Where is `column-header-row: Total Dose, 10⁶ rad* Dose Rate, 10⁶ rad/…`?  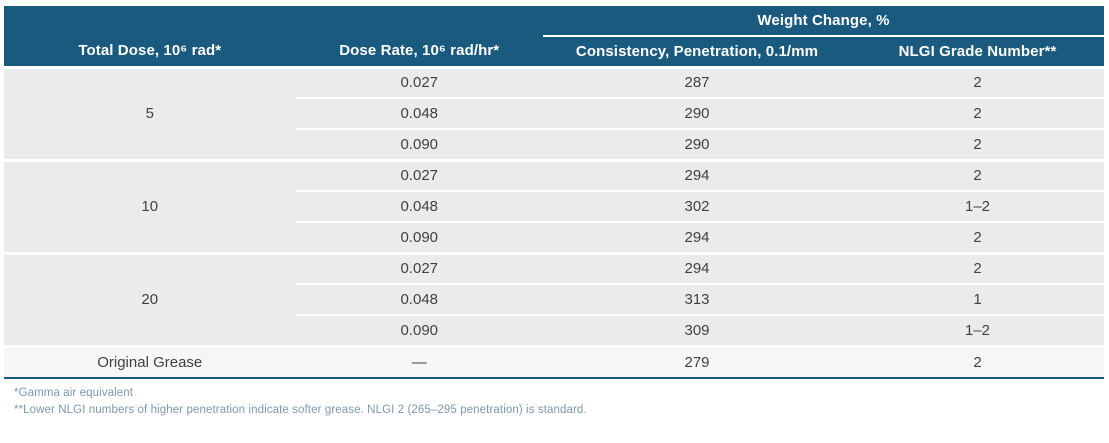
column-header-row: Total Dose, 10⁶ rad* Dose Rate, 10⁶ rad/… is located at coordinates (554, 51).